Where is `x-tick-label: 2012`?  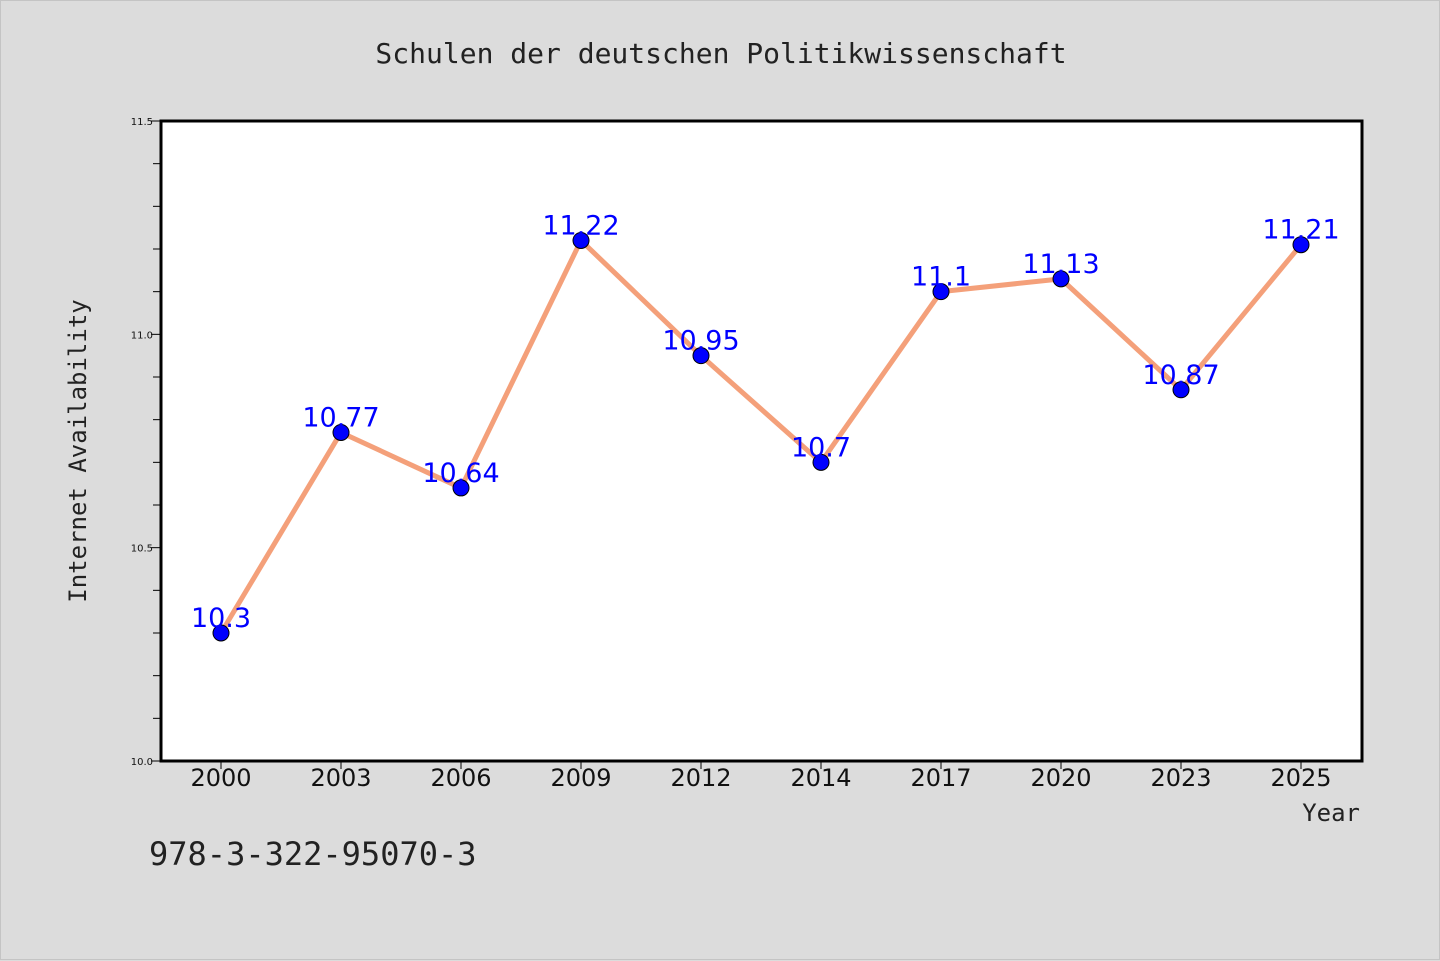 x-tick-label: 2012 is located at coordinates (700, 778).